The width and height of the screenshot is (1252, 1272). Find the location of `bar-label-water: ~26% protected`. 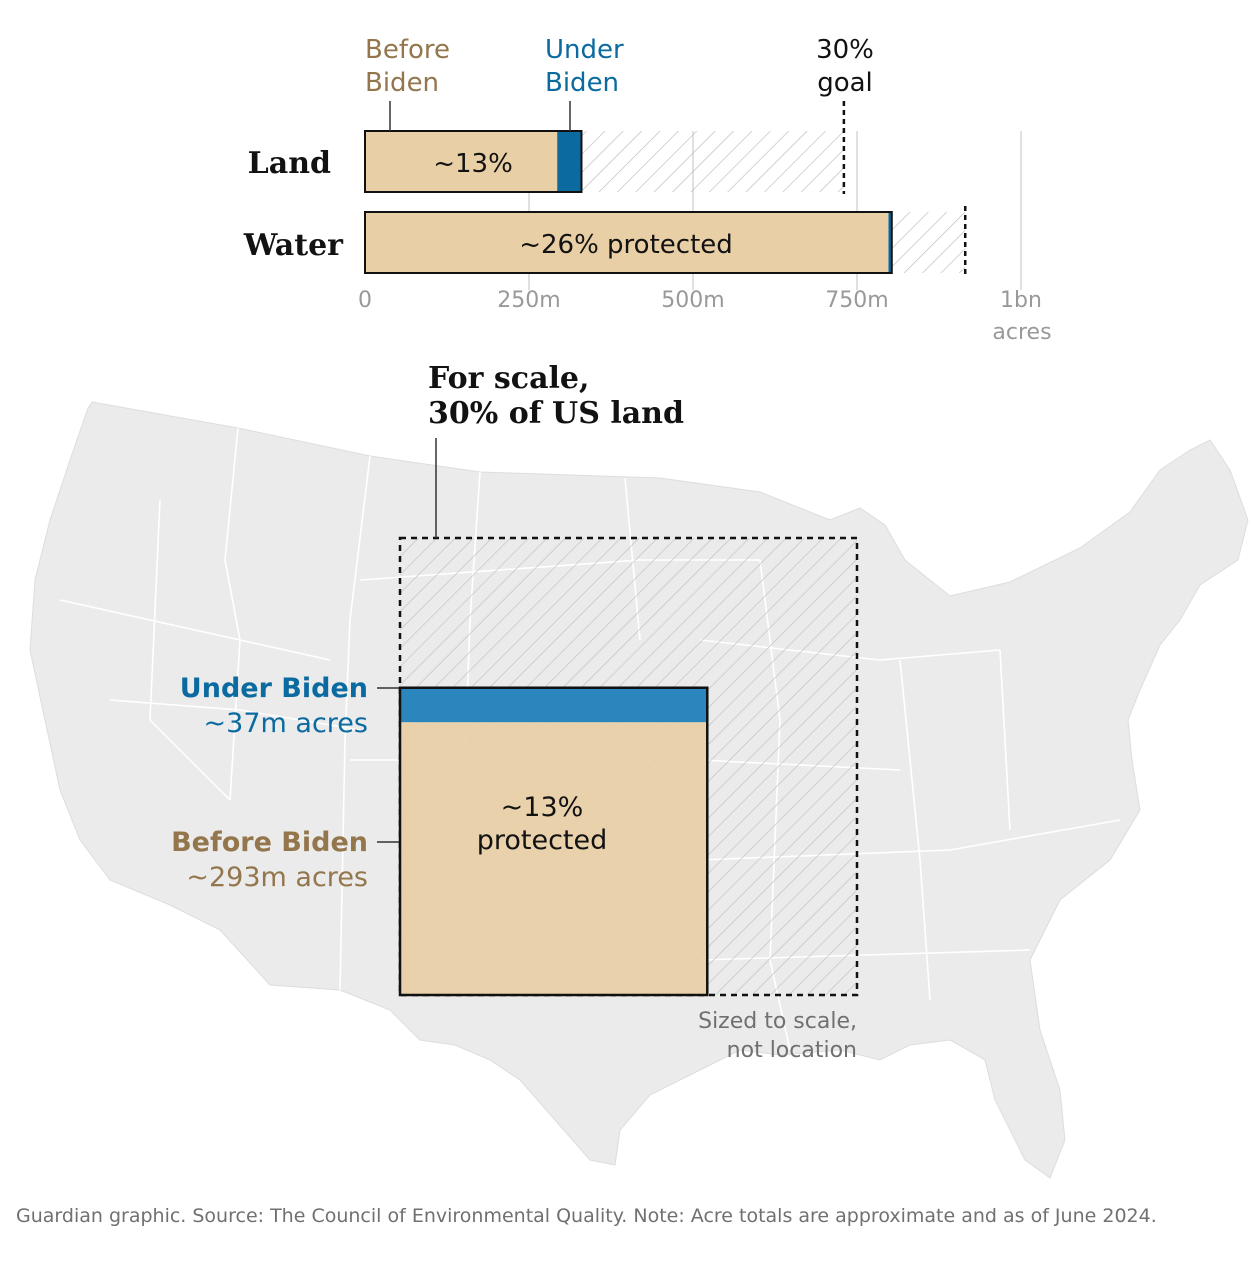

bar-label-water: ~26% protected is located at coordinates (626, 245).